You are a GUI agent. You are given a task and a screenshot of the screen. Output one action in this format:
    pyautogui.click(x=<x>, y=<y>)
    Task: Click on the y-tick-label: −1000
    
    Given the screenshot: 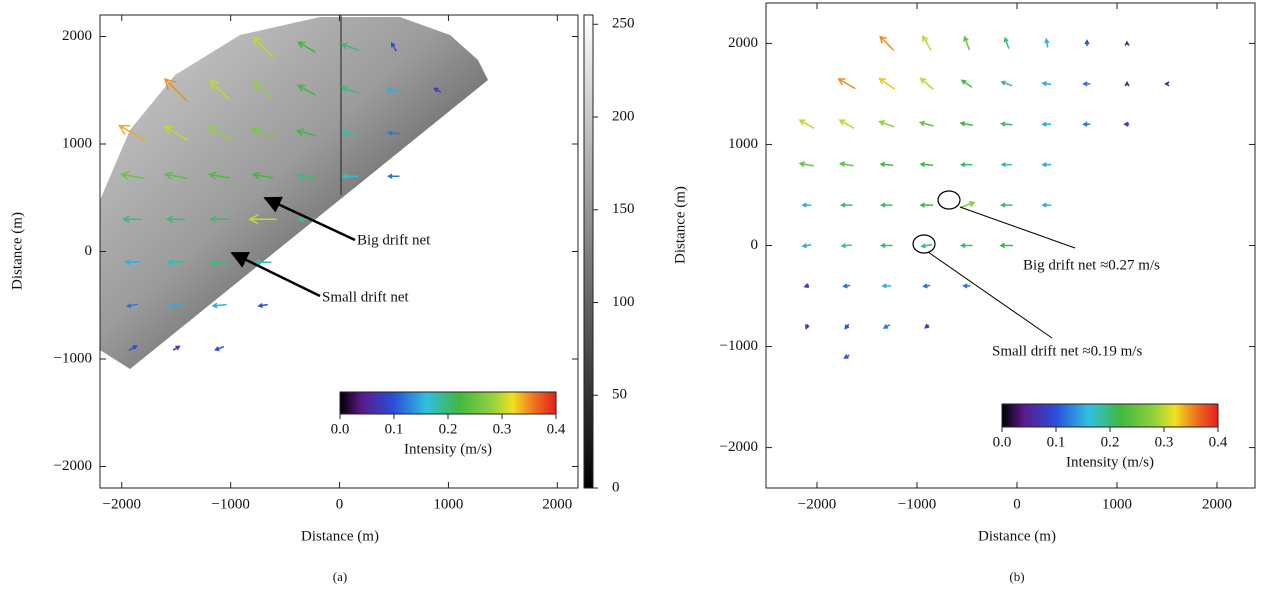 What is the action you would take?
    pyautogui.click(x=739, y=346)
    